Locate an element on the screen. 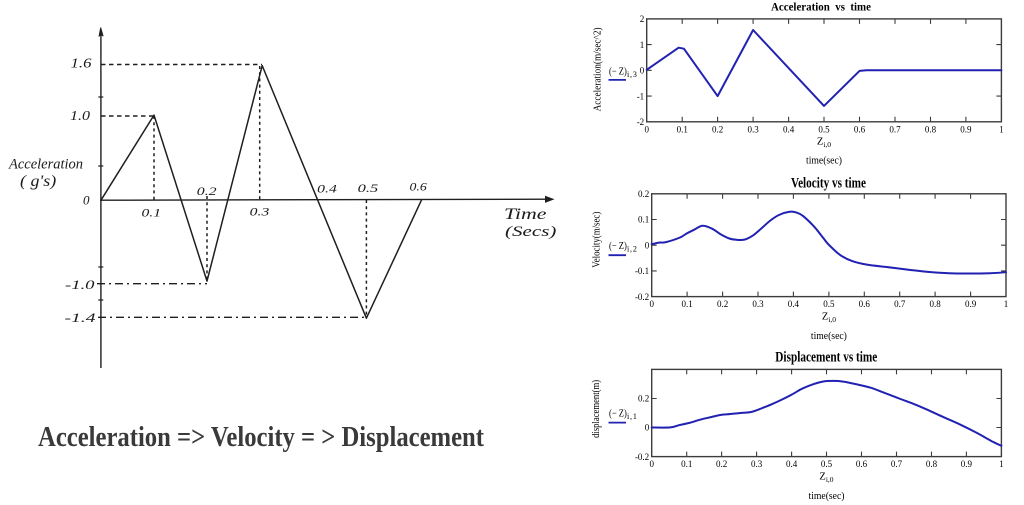  svg-text: i,2 is located at coordinates (632, 248).